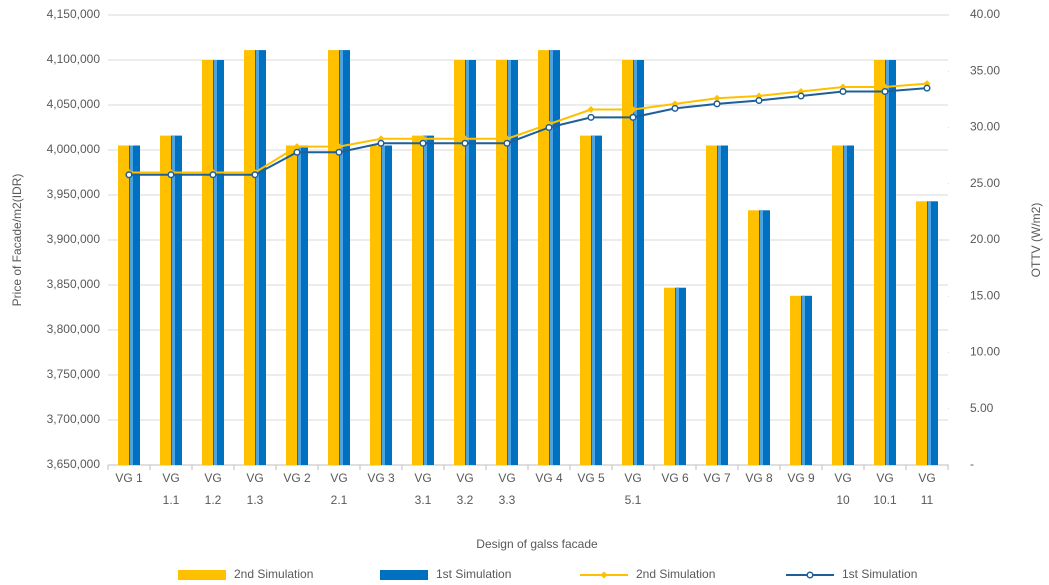 The image size is (1049, 585). I want to click on y-tick-label: 3,750,000, so click(74, 374).